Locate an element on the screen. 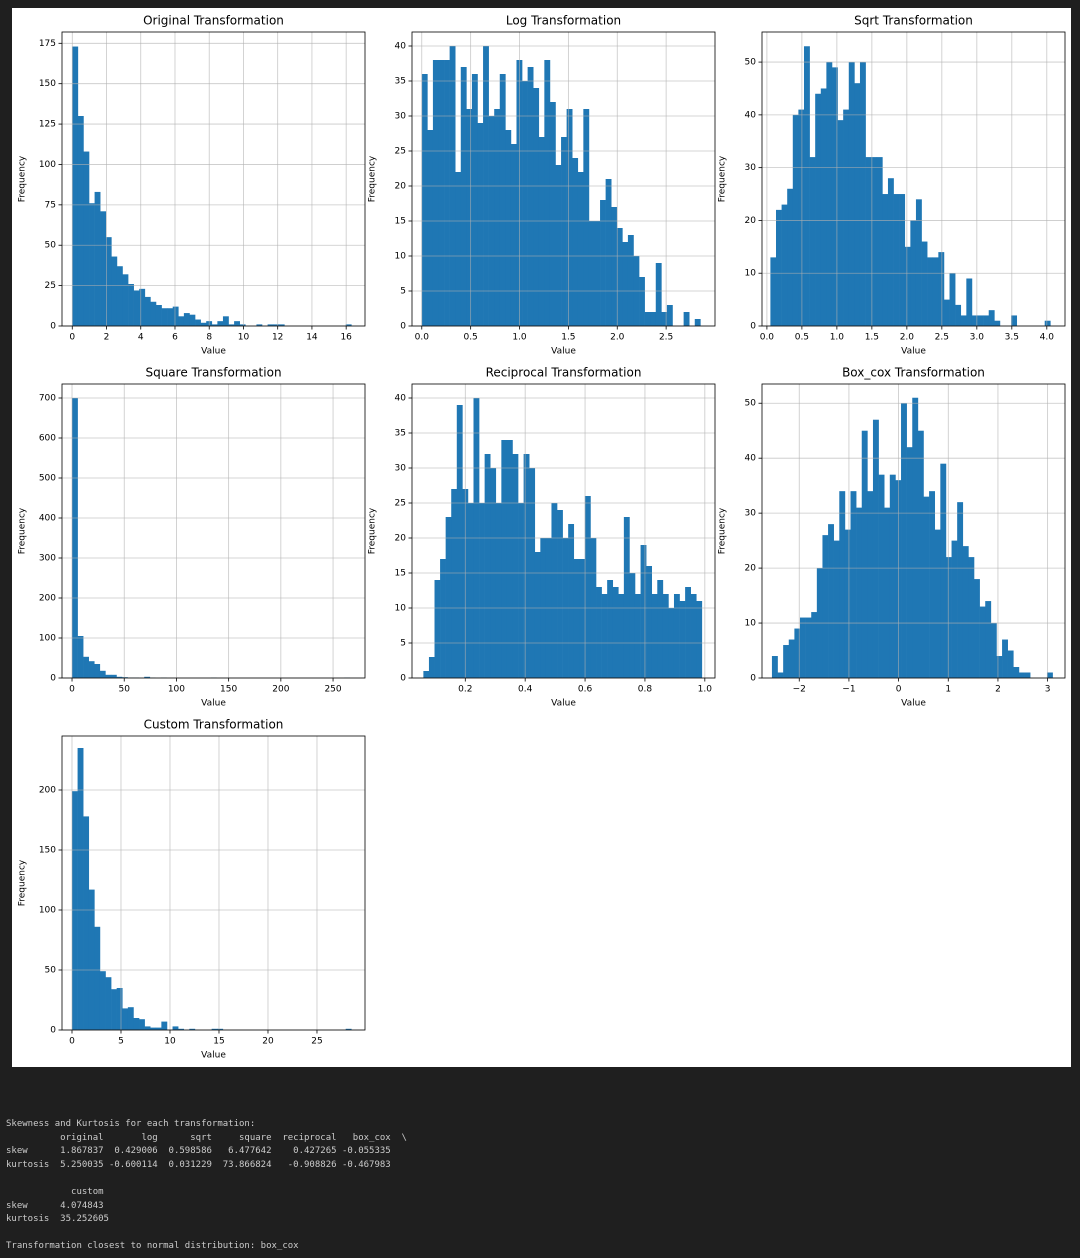 The image size is (1080, 1258). x-tick-label: 1.5 is located at coordinates (568, 338).